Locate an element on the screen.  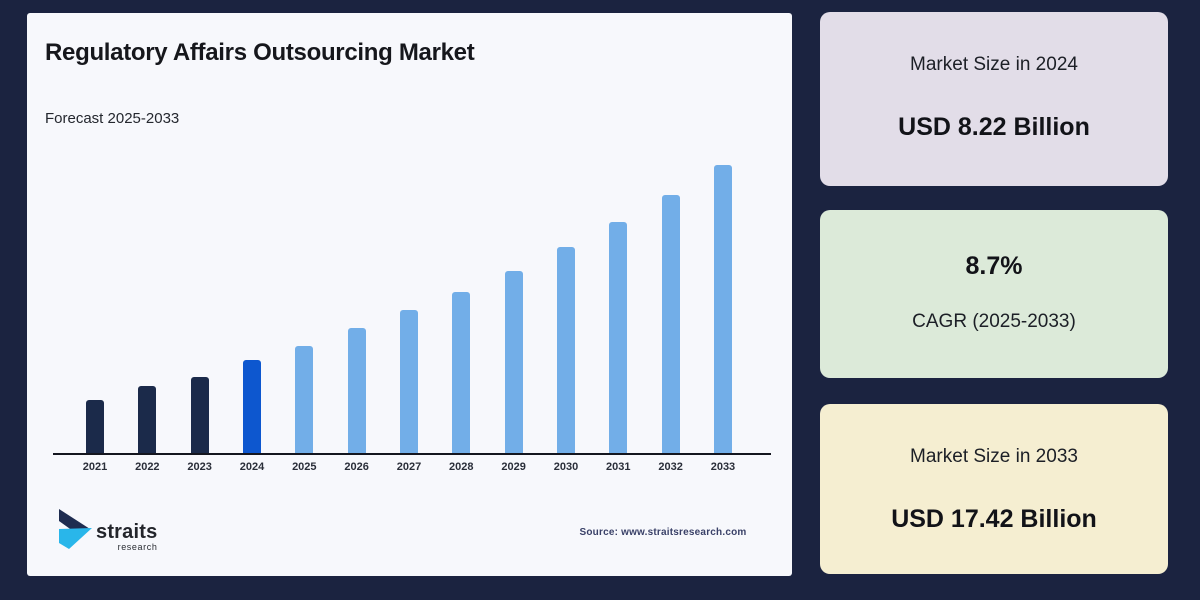
stat-card-cagr-value: 8.7% is located at coordinates (994, 266).